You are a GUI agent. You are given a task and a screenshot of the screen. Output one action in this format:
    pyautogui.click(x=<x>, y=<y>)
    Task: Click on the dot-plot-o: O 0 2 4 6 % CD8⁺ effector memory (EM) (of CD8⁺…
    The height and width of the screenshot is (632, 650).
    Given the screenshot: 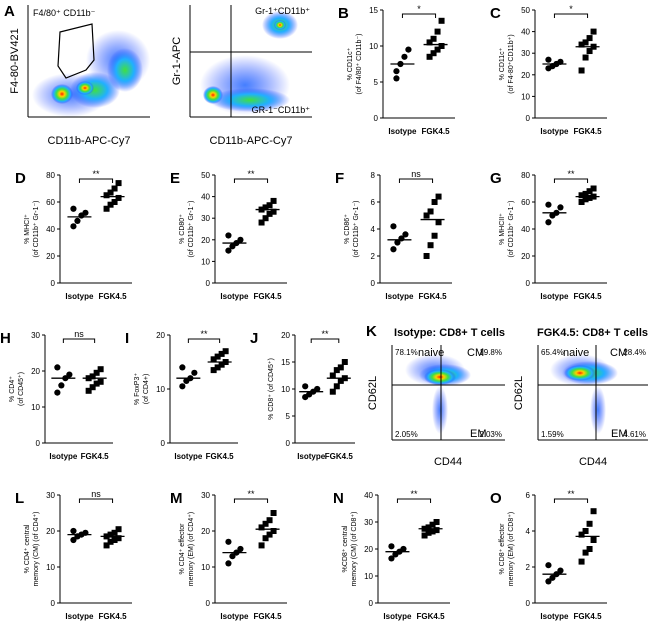 What is the action you would take?
    pyautogui.click(x=548, y=555)
    